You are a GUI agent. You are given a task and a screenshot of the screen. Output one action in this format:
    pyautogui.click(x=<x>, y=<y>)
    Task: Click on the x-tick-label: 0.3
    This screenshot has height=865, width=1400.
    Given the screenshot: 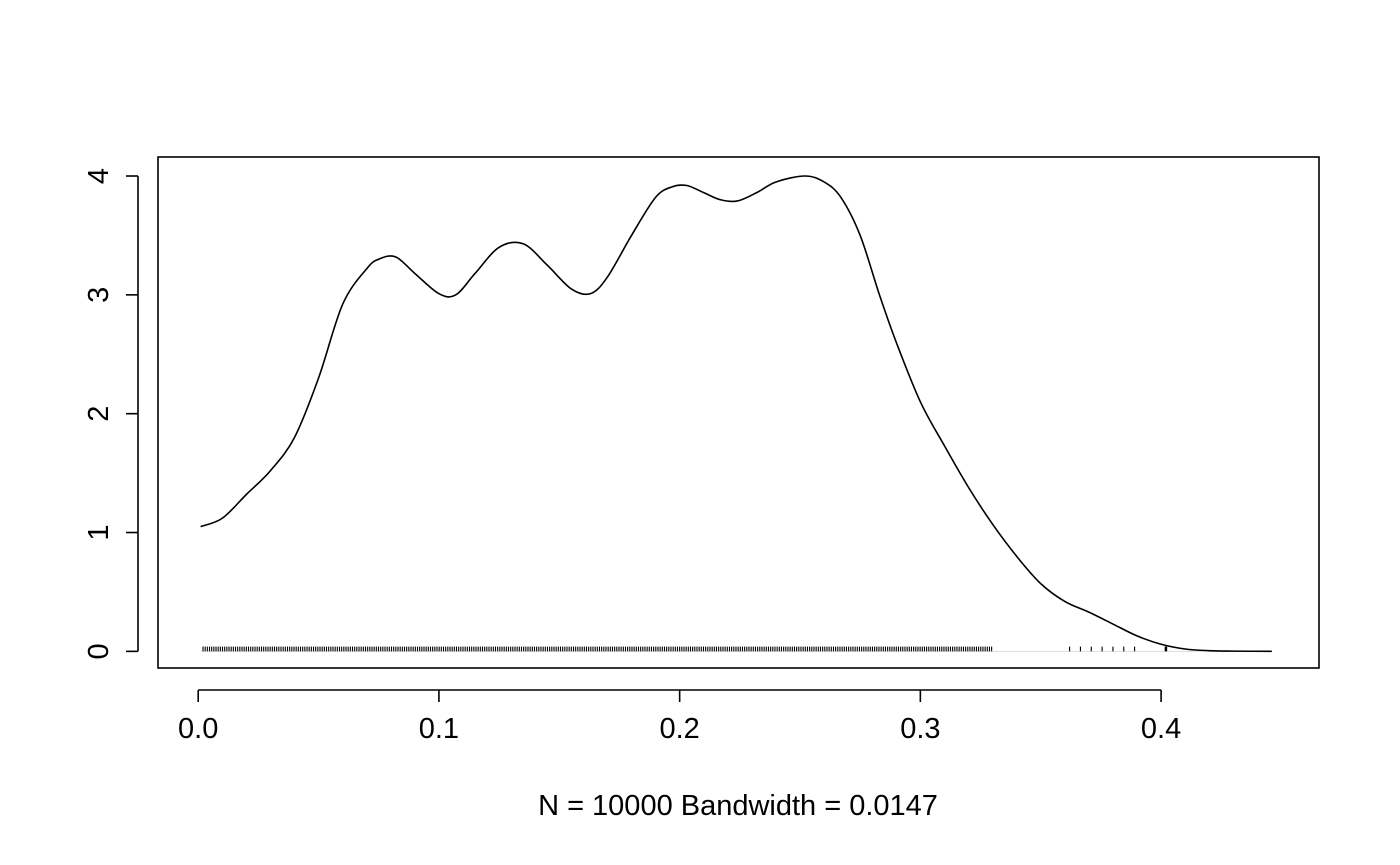 What is the action you would take?
    pyautogui.click(x=920, y=729)
    